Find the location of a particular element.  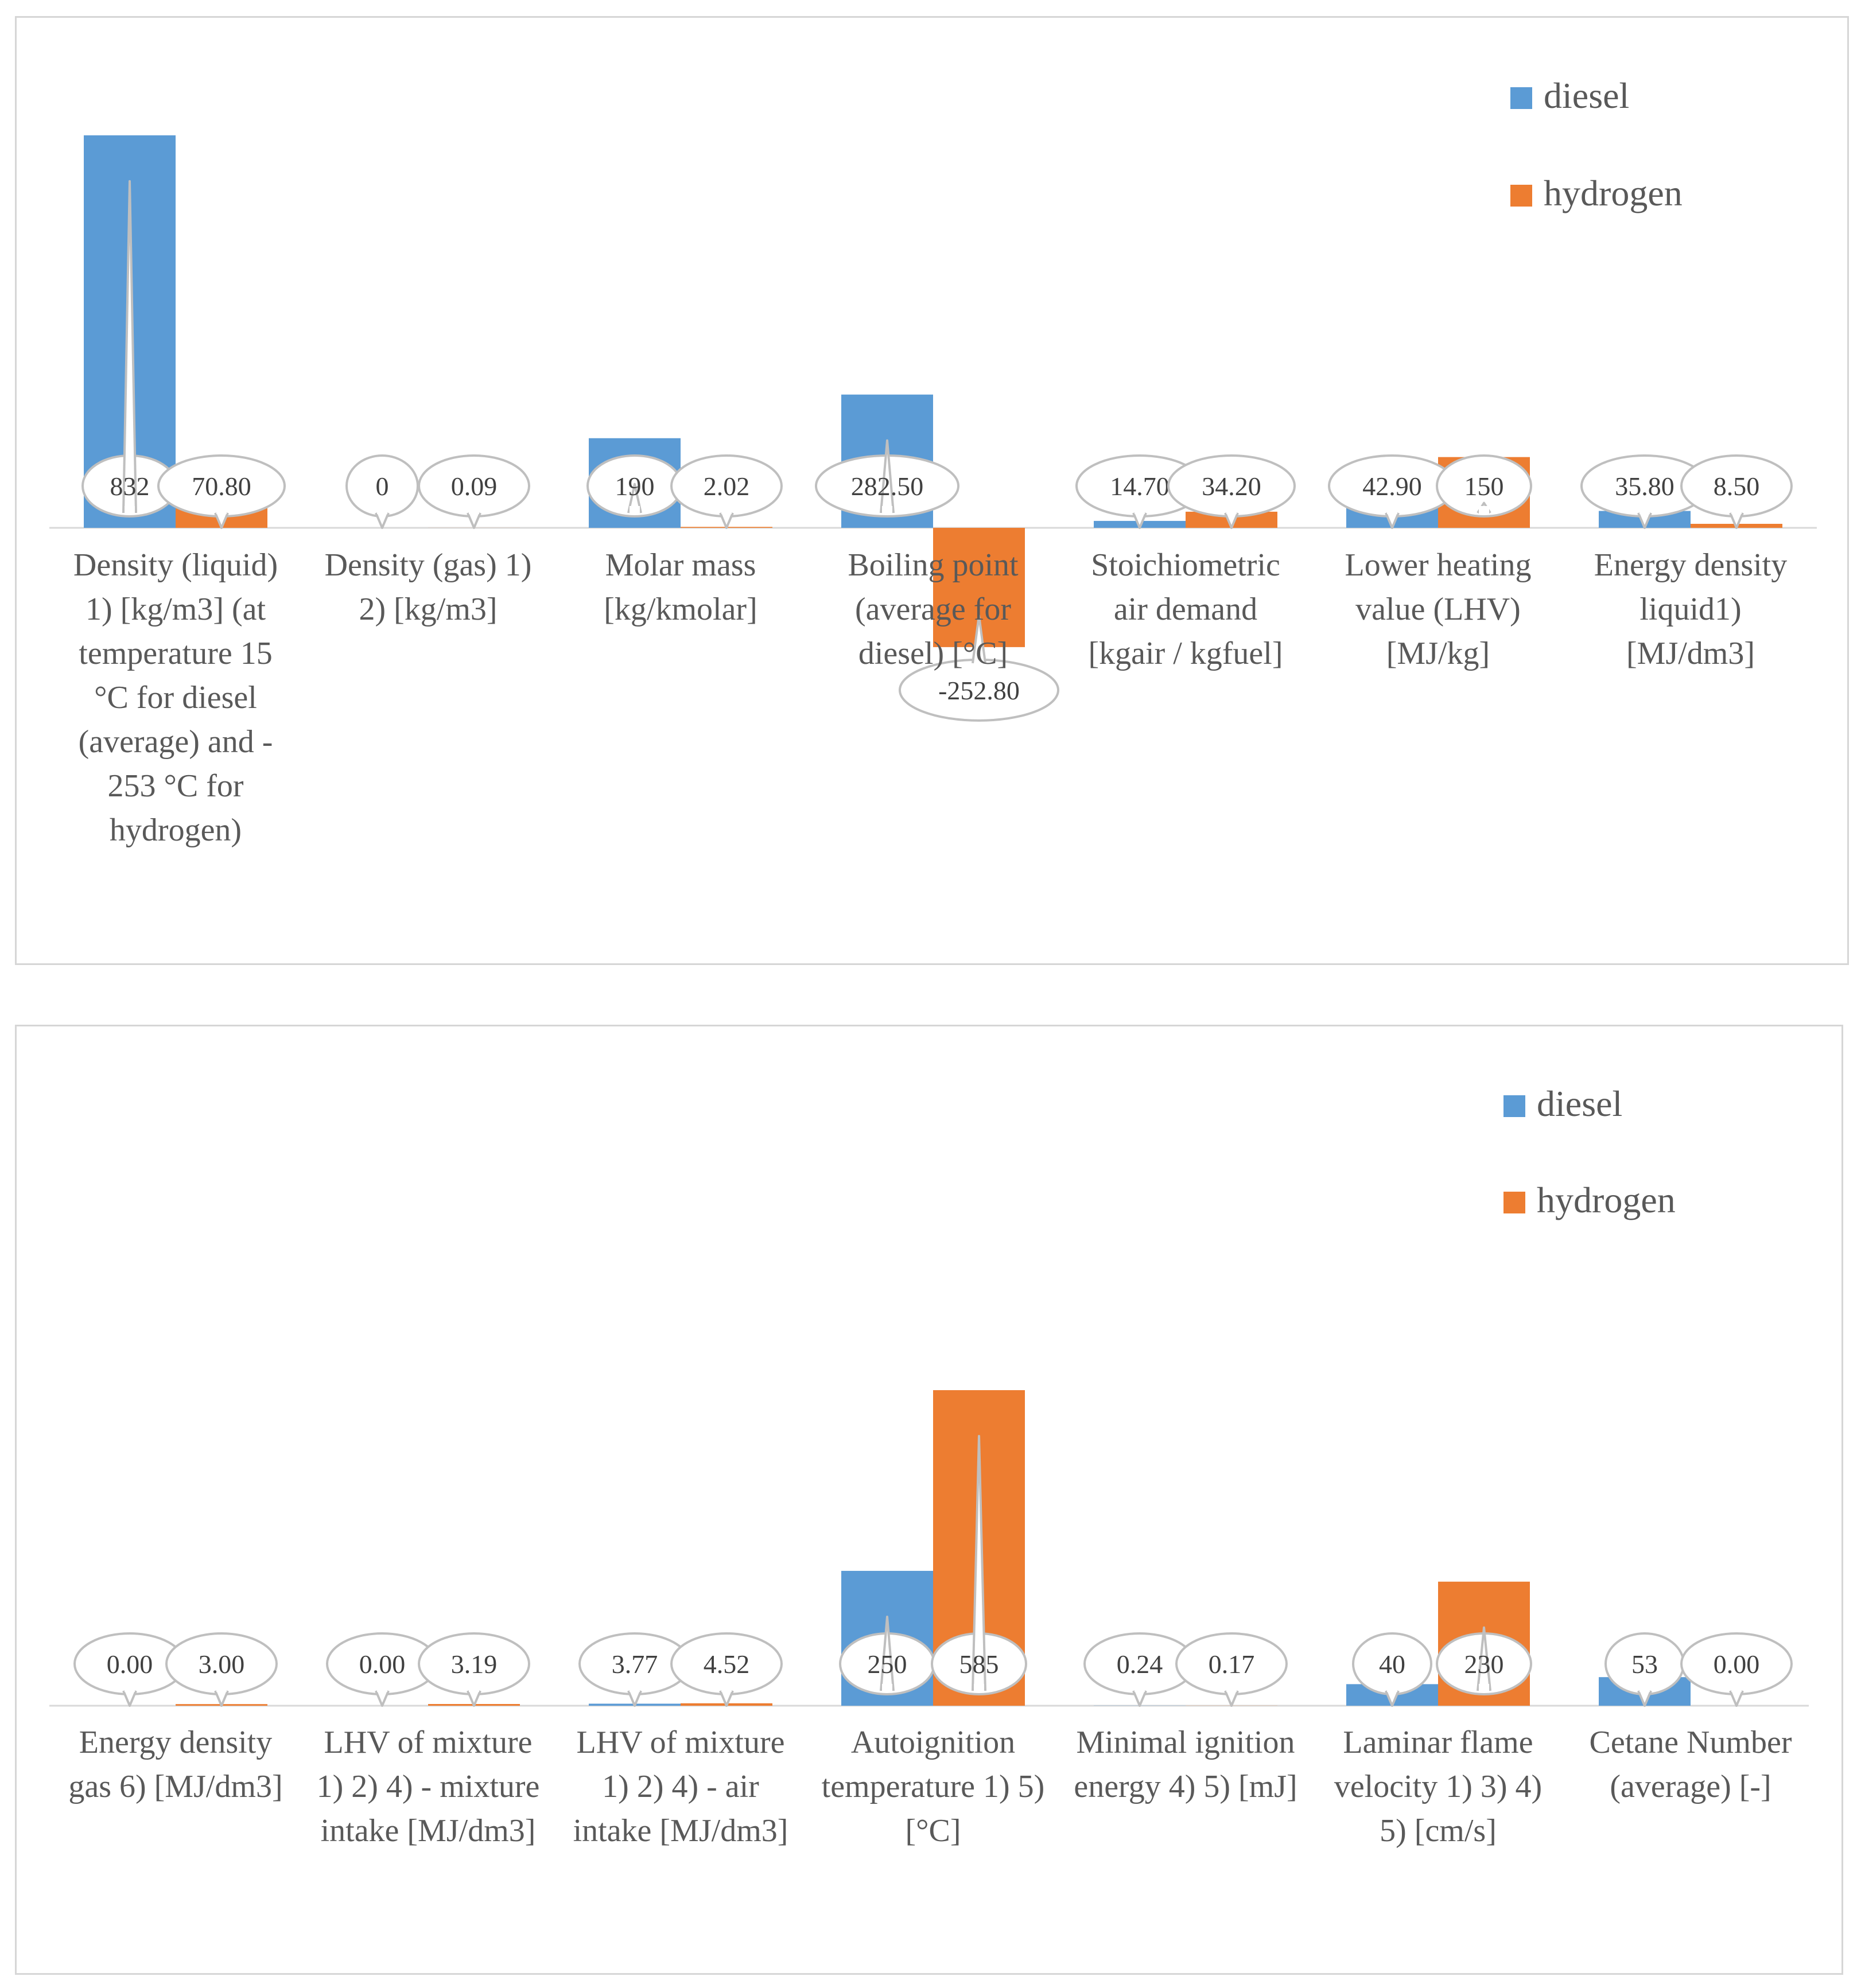

data-label: -252.80 is located at coordinates (979, 691).